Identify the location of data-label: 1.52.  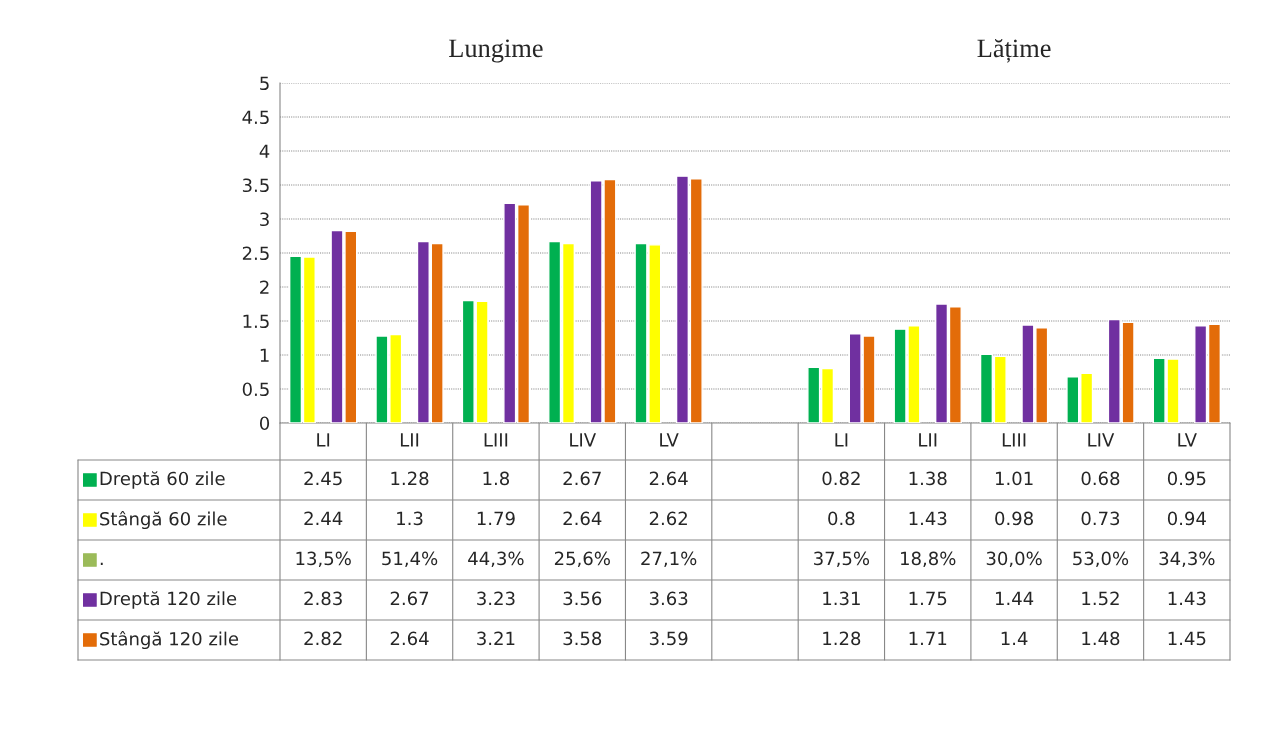
(1100, 598).